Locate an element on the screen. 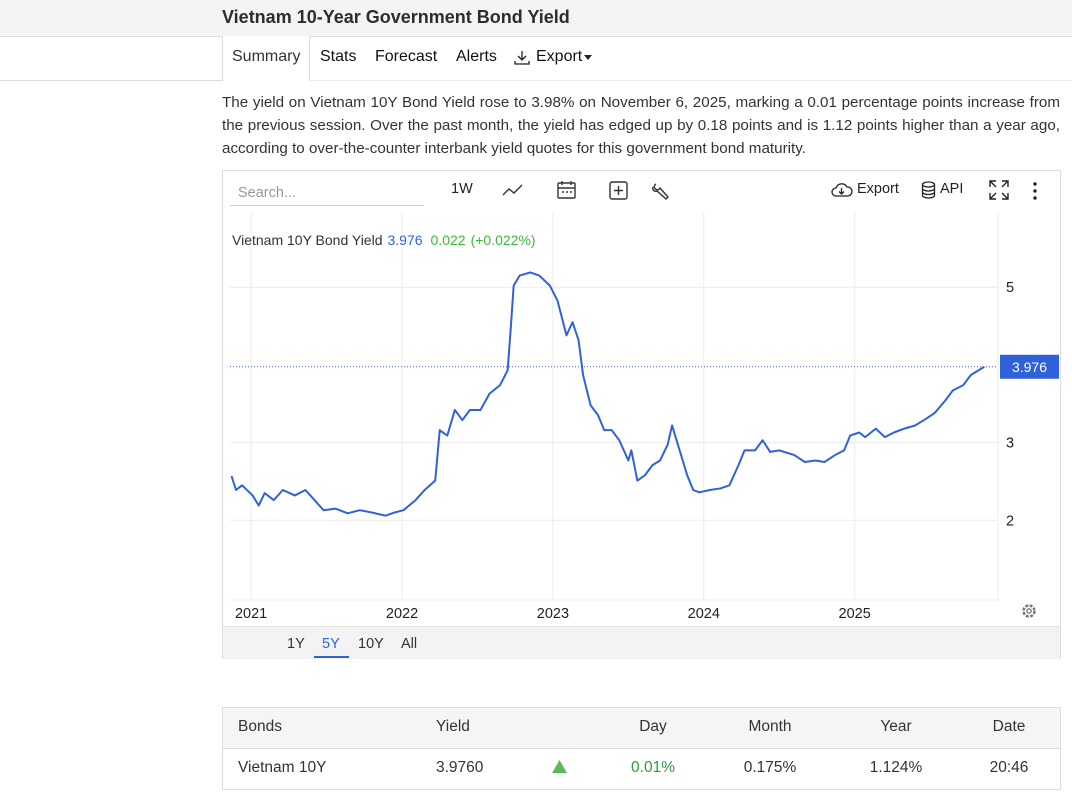 The height and width of the screenshot is (800, 1072). api-button: API is located at coordinates (952, 189).